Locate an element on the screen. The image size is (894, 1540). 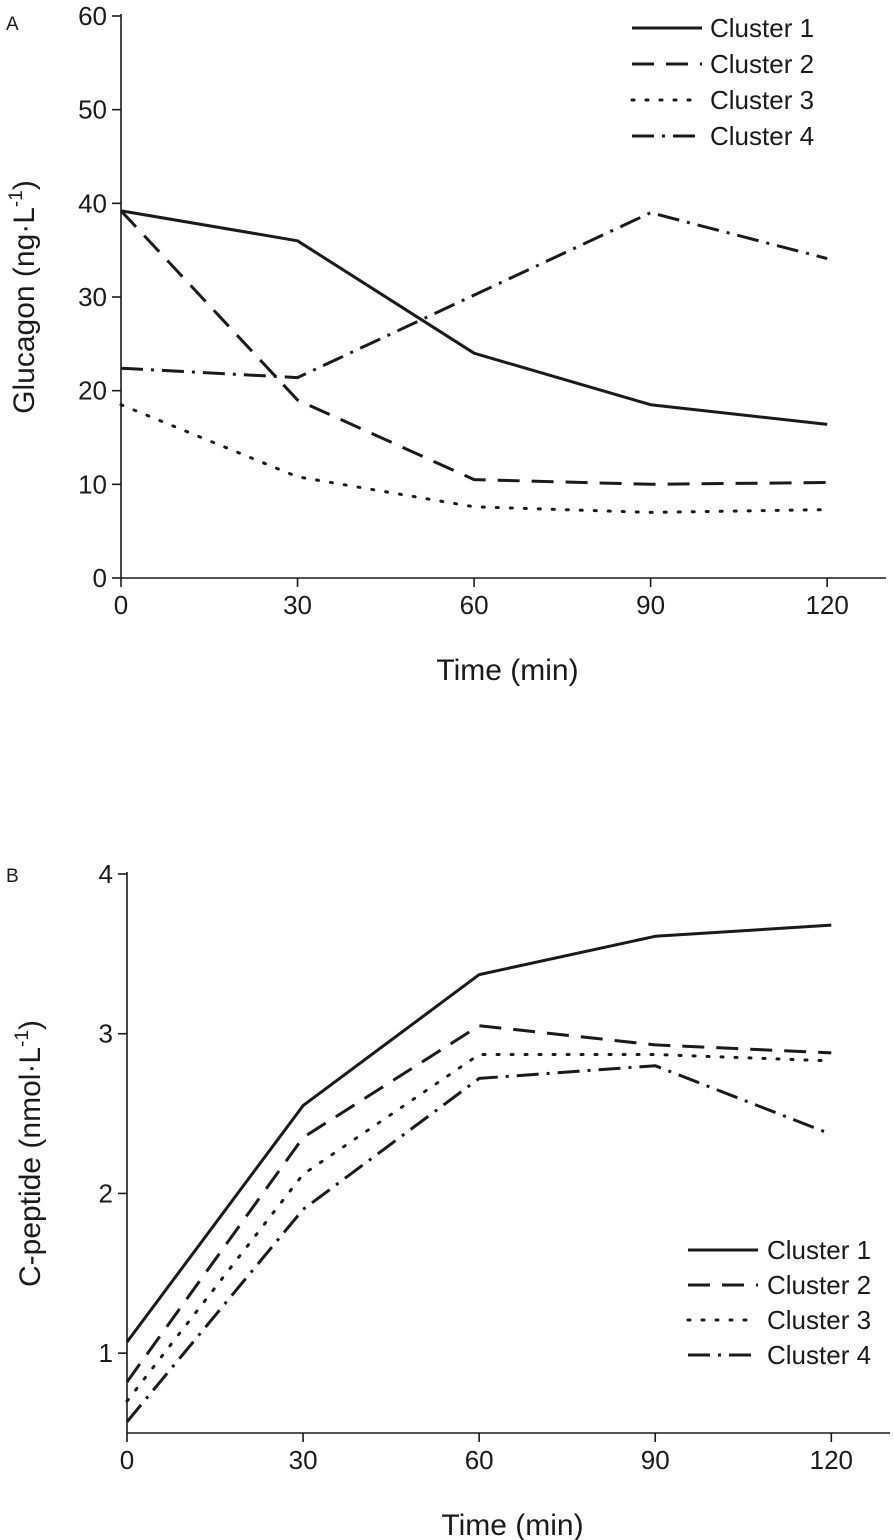
y-axis-title: Glucagon (ng·L-1) is located at coordinates (23, 297).